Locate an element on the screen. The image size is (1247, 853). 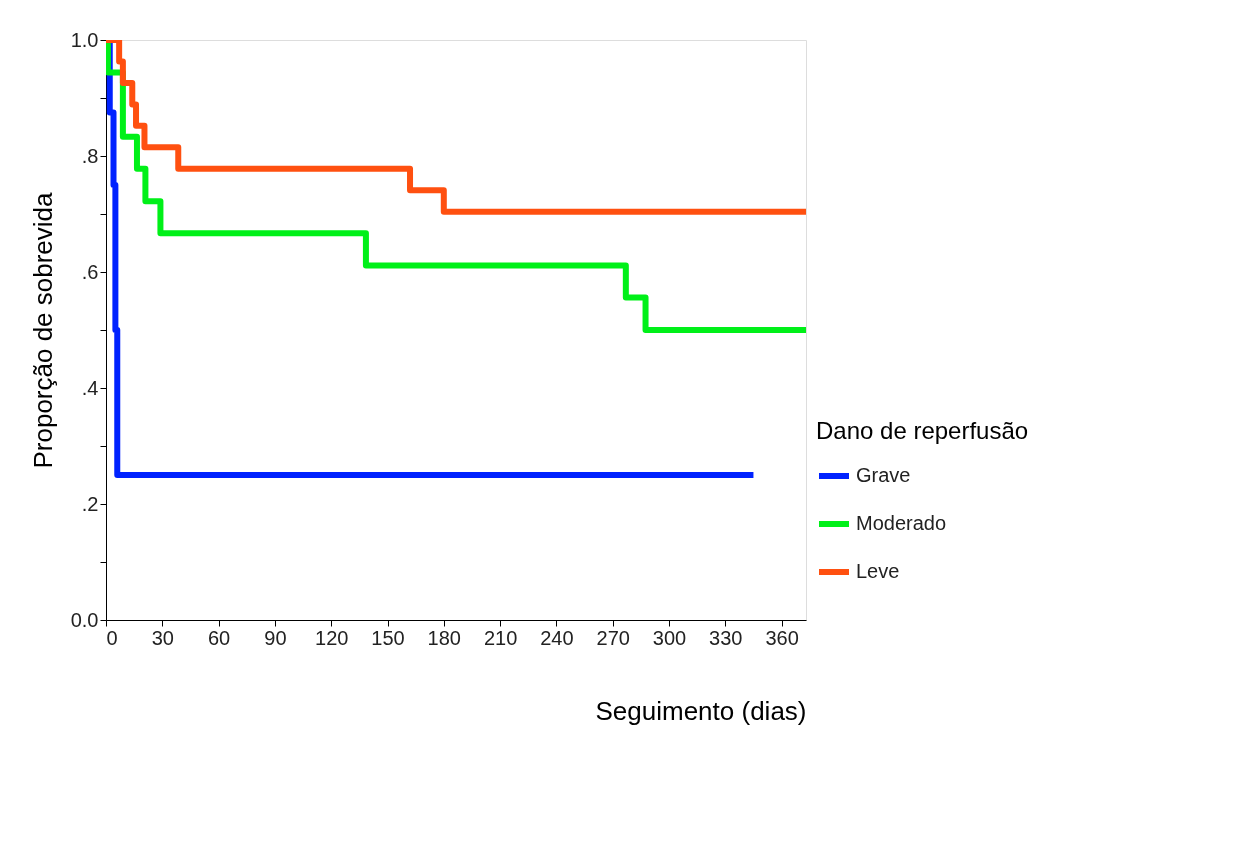
x-tick-label: 120 is located at coordinates (332, 637).